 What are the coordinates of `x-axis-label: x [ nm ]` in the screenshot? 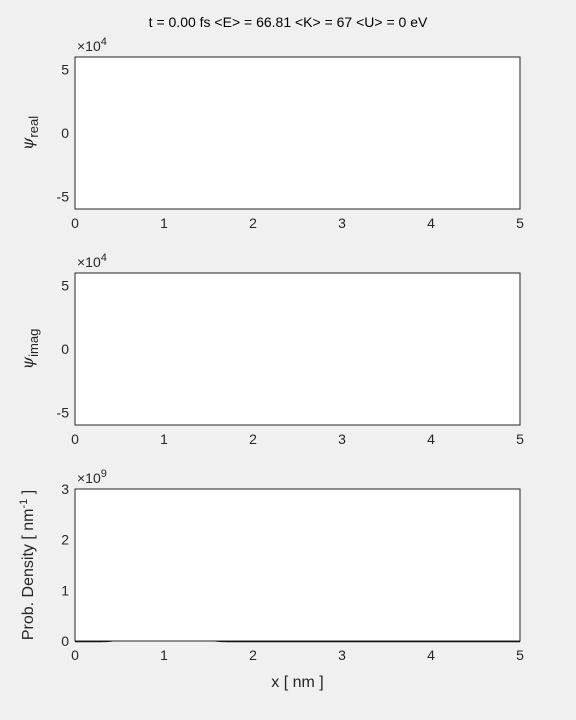 It's located at (297, 682).